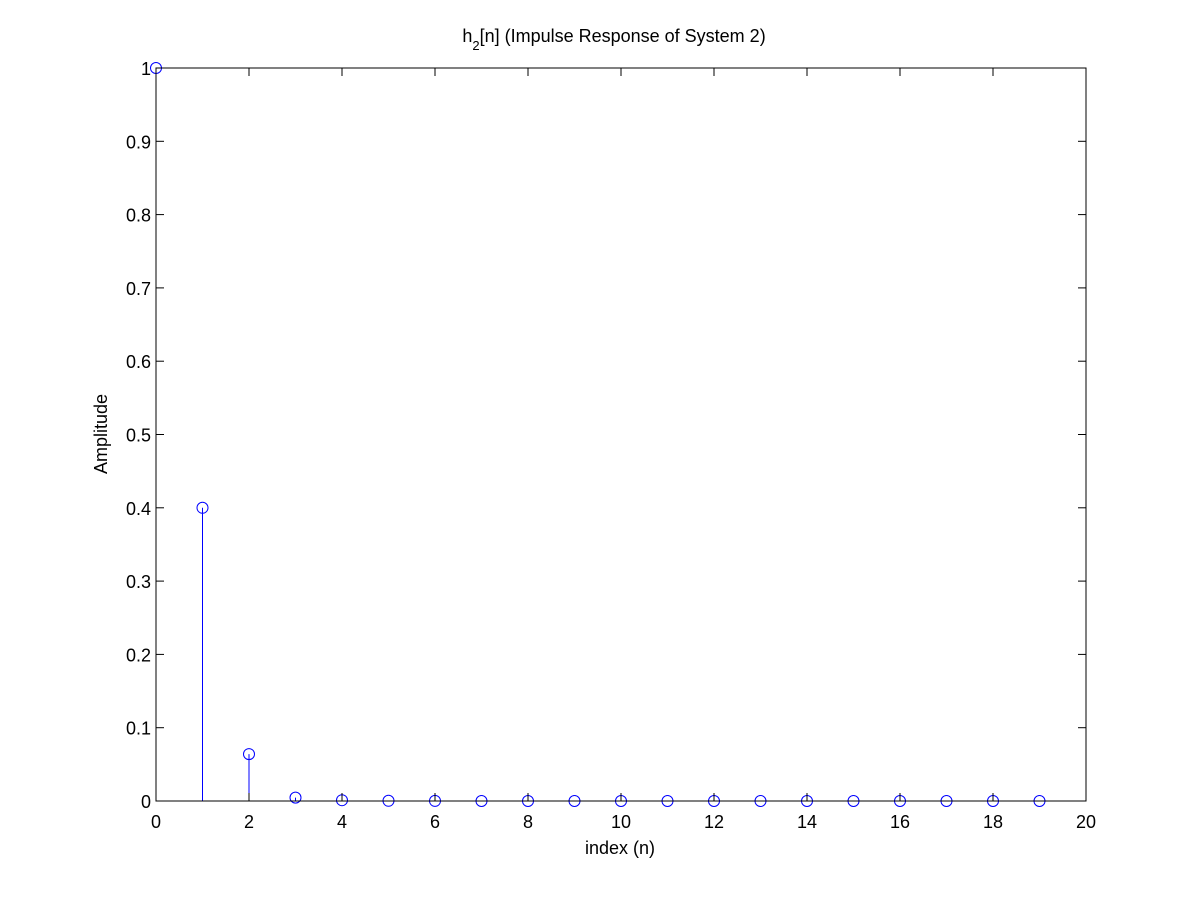 This screenshot has width=1200, height=900. What do you see at coordinates (1086, 822) in the screenshot?
I see `x-tick-label: 20` at bounding box center [1086, 822].